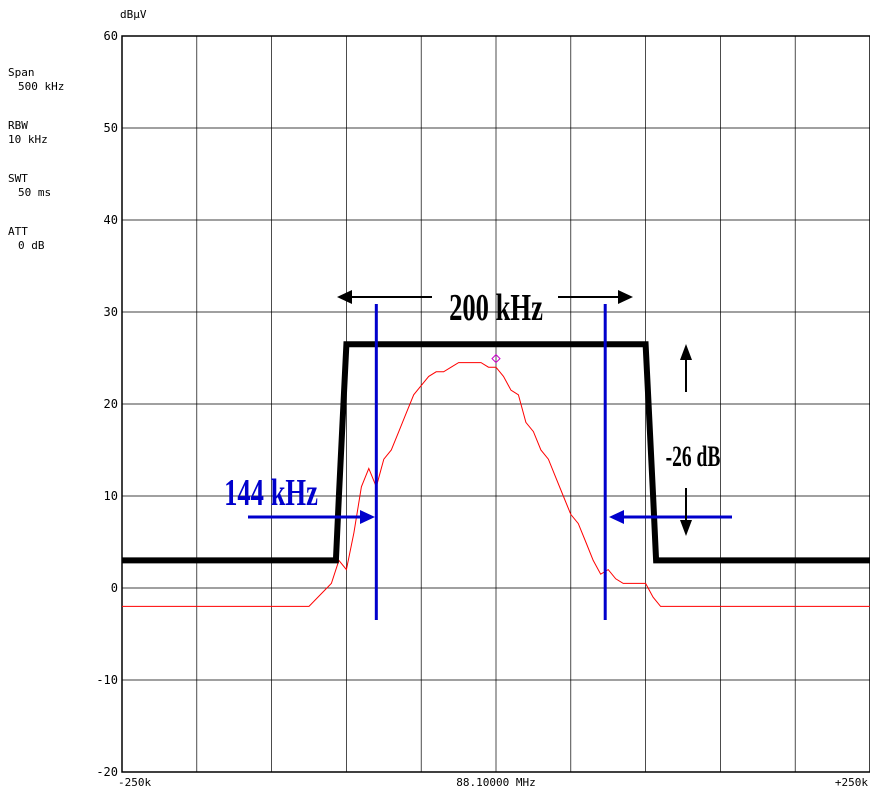 The image size is (870, 793). Describe the element at coordinates (134, 782) in the screenshot. I see `x-tick-label-left: -250k` at that location.